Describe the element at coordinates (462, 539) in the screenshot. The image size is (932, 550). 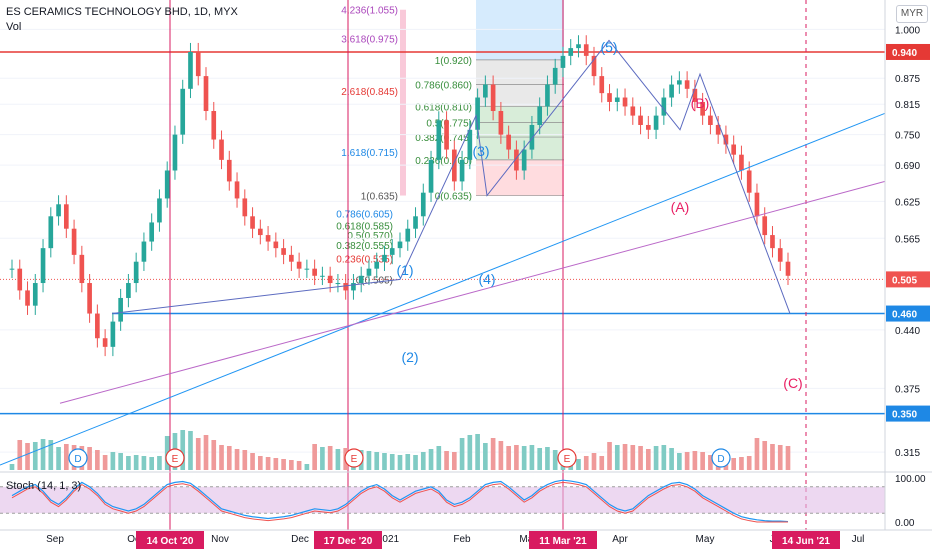
I see `x-tick-label: Feb` at that location.